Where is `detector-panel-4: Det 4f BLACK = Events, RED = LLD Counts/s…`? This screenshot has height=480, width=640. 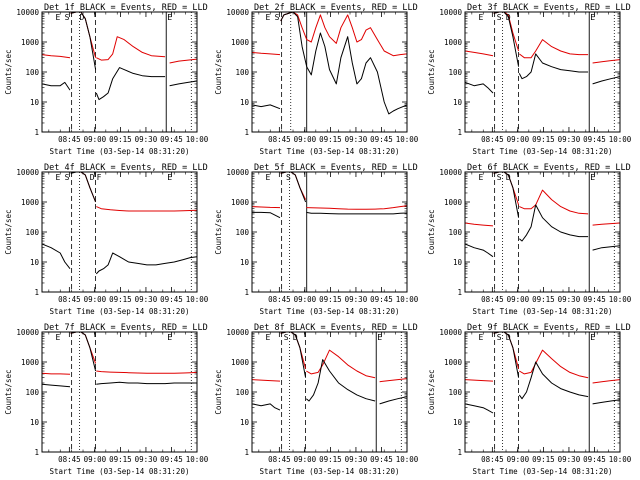
detector-panel-4: Det 4f BLACK = Events, RED = LLD Counts/s… is located at coordinates (106, 239).